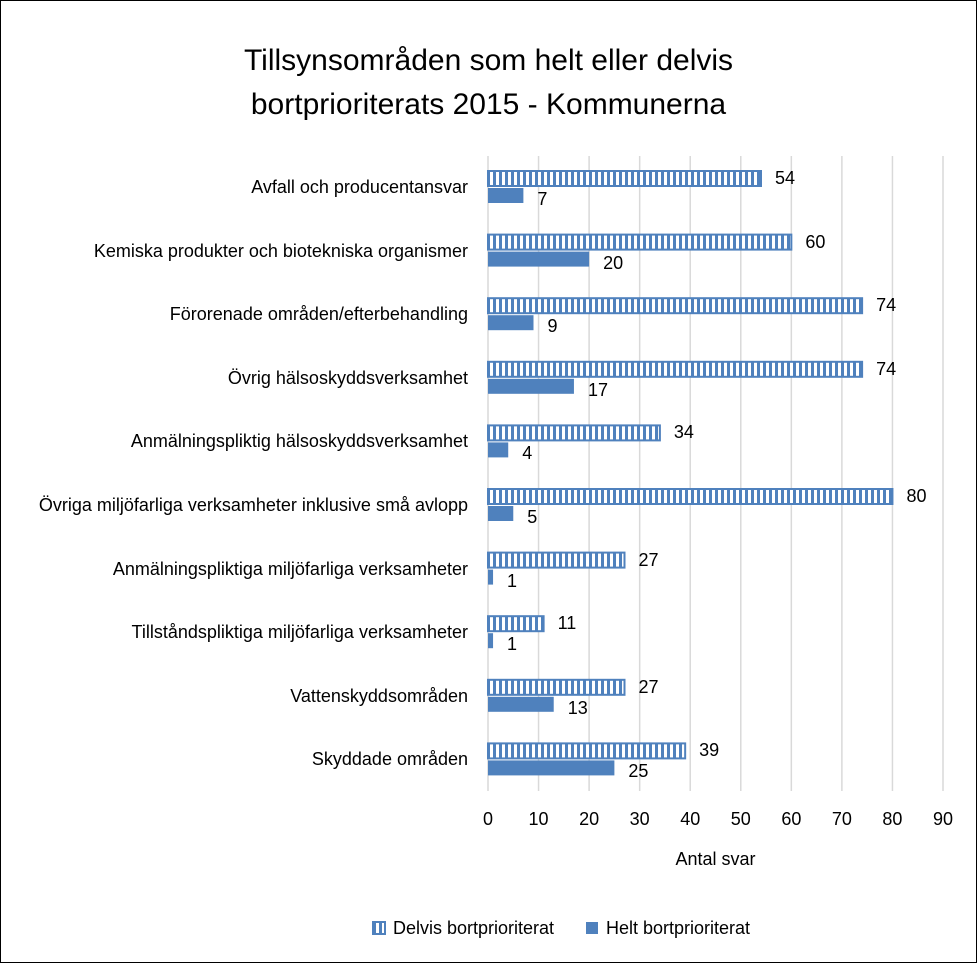 This screenshot has height=963, width=977. Describe the element at coordinates (613, 262) in the screenshot. I see `data-label: 20` at that location.